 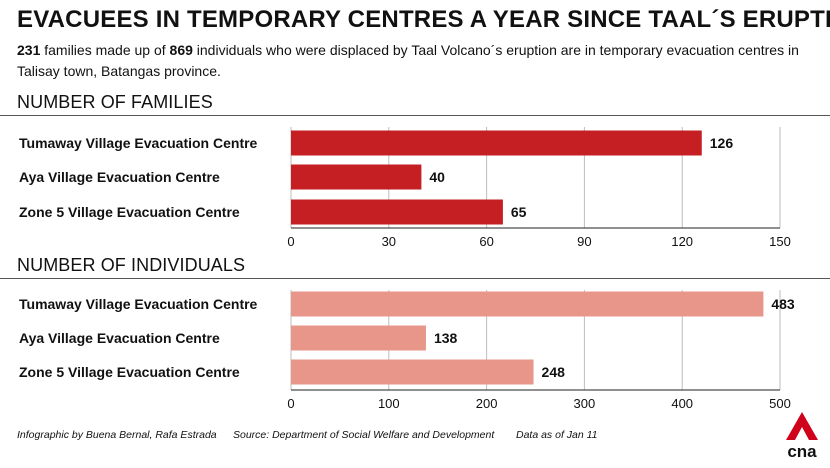 What do you see at coordinates (802, 451) in the screenshot?
I see `cna-logo-text: cna` at bounding box center [802, 451].